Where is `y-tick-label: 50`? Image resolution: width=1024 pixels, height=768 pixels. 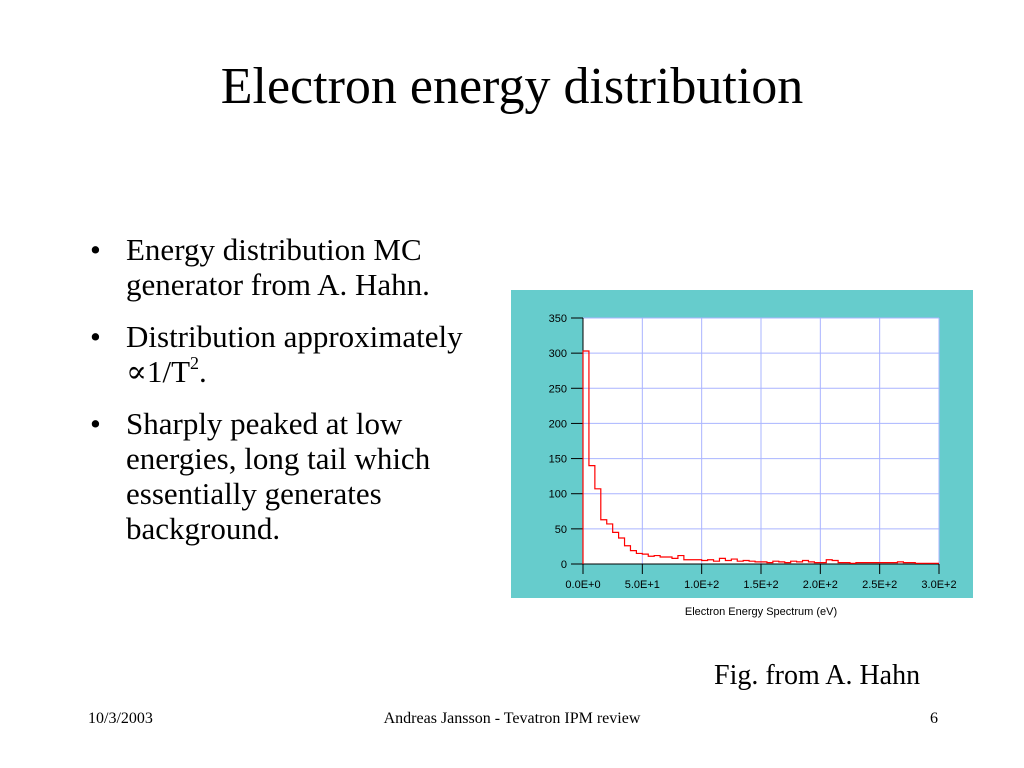
y-tick-label: 50 is located at coordinates (561, 530).